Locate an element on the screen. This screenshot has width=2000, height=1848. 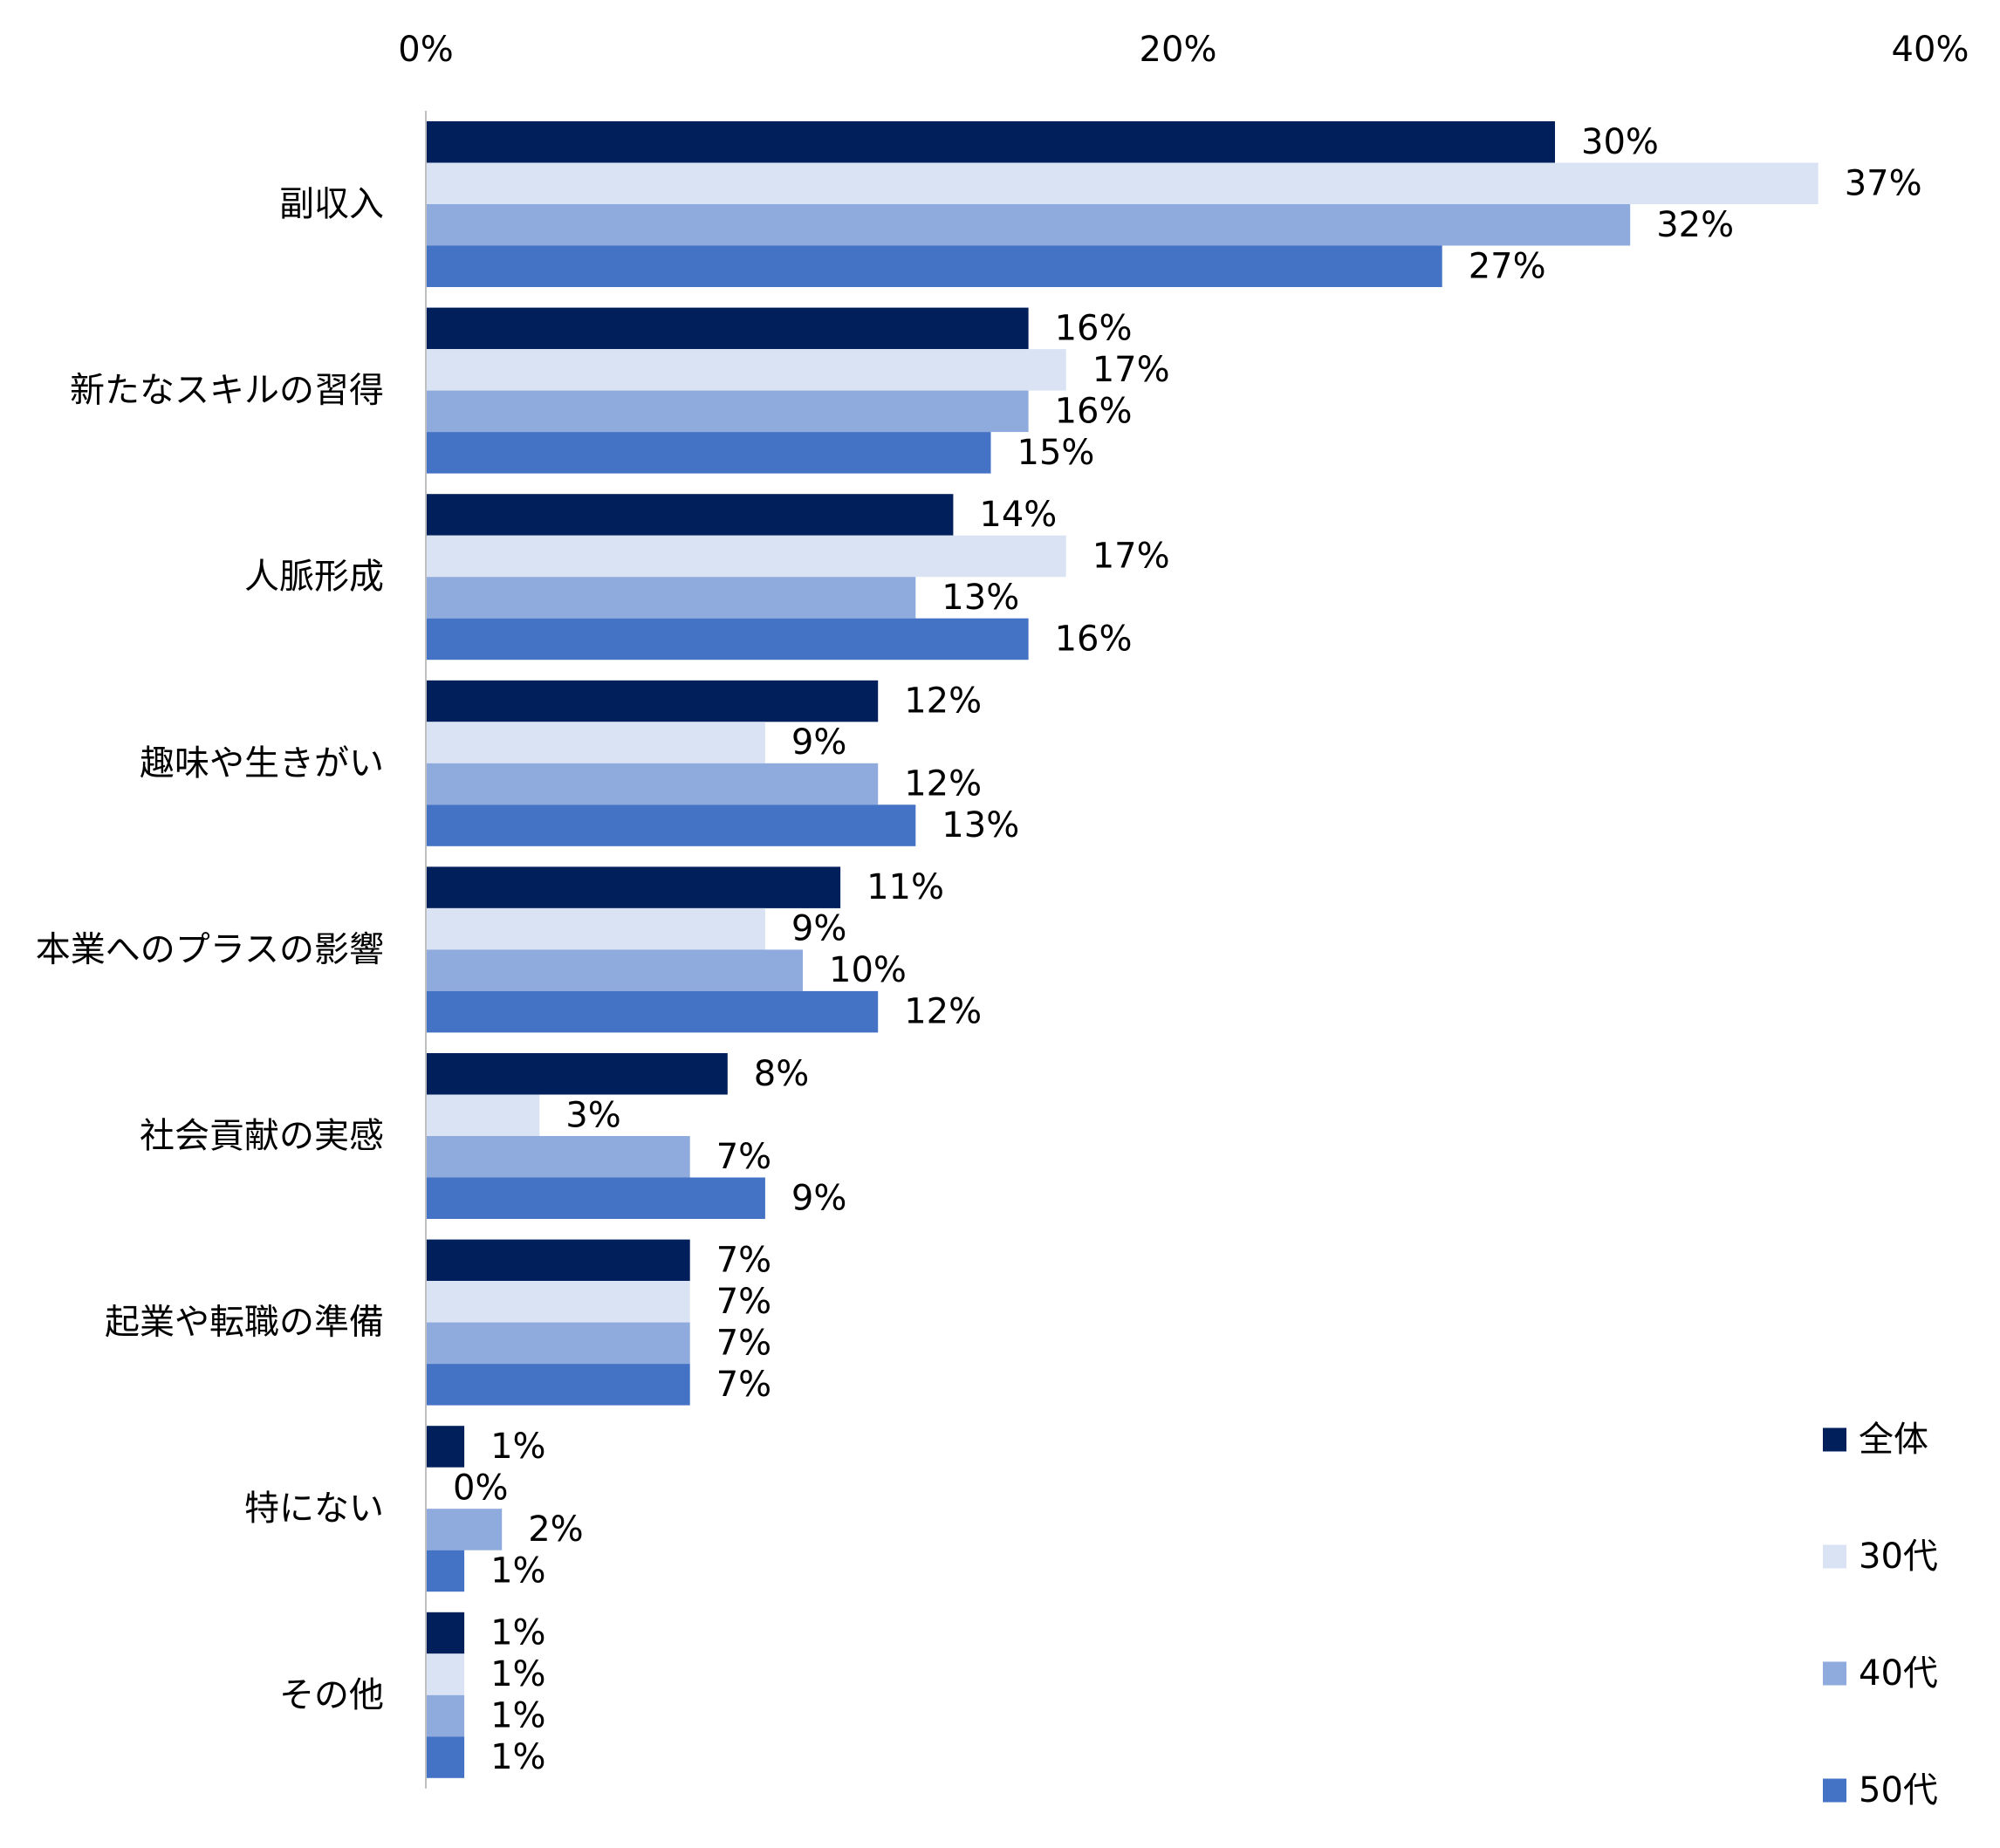
category-label: 本業へのプラスの影響 is located at coordinates (210, 949).